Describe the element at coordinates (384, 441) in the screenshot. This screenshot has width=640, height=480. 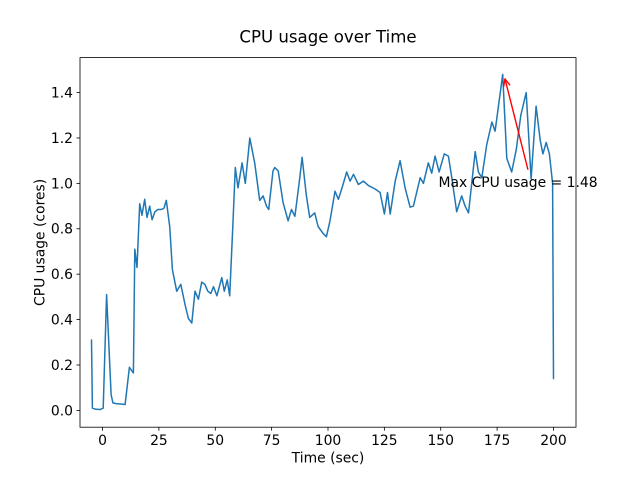
I see `x-tick-label: 125` at that location.